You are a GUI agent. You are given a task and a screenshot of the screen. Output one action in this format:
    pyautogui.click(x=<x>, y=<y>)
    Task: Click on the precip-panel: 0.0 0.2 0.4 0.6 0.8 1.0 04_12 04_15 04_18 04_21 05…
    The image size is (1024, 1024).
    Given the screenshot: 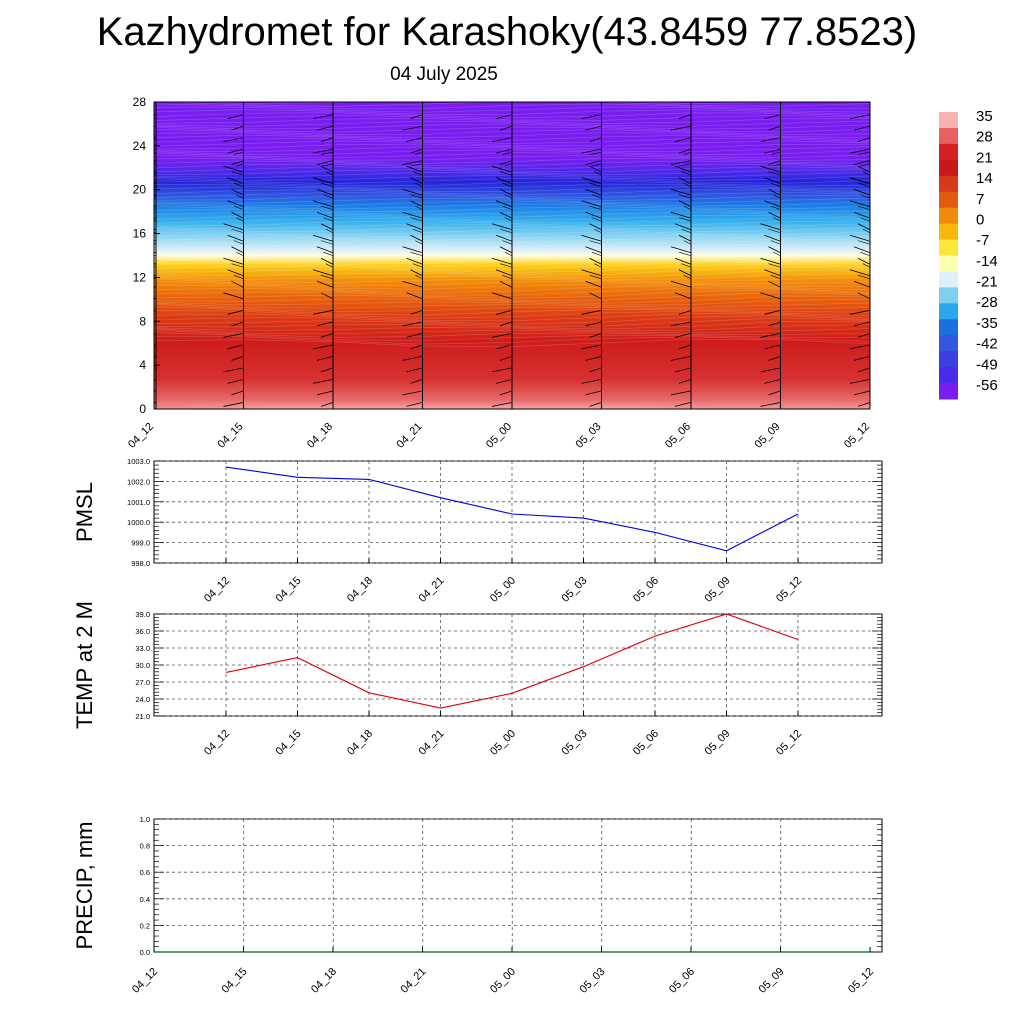 What is the action you would take?
    pyautogui.click(x=477, y=905)
    